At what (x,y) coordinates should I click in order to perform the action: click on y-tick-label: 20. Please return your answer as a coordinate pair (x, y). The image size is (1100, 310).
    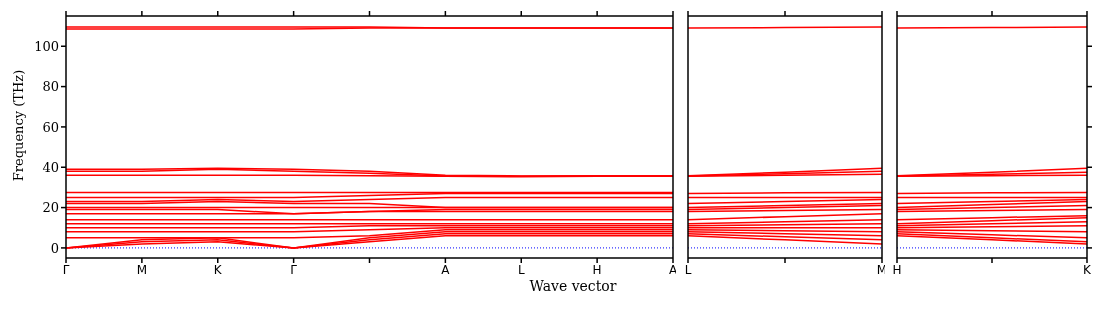
    Looking at the image, I should click on (50, 208).